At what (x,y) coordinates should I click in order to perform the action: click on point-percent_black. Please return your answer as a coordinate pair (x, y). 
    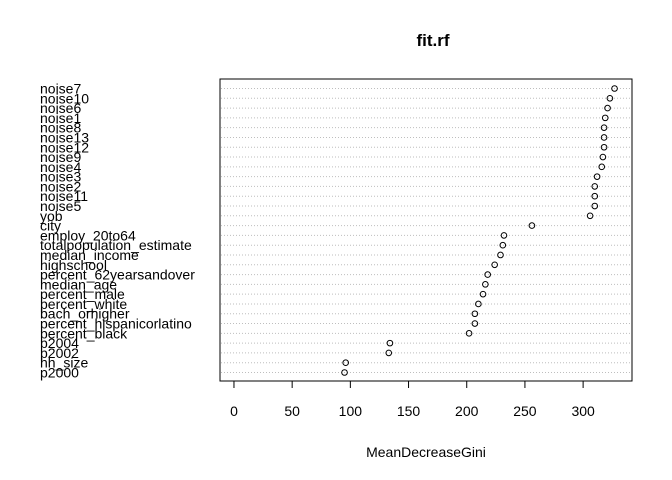
    Looking at the image, I should click on (469, 333).